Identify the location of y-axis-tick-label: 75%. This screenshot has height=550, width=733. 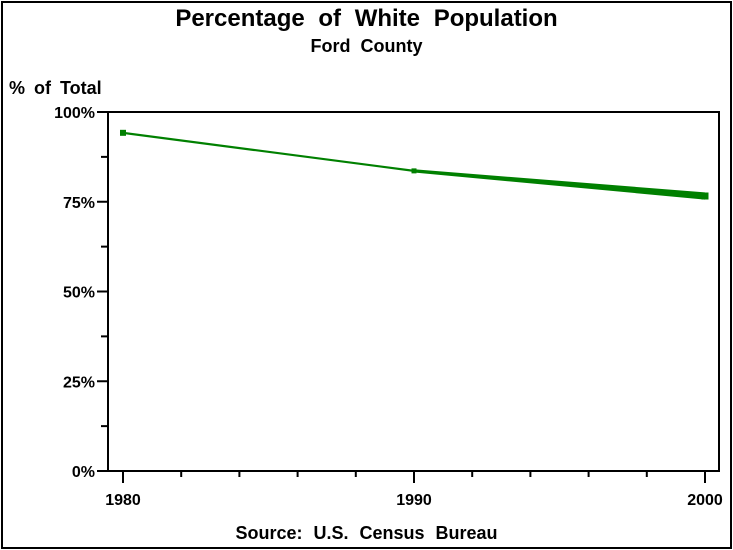
(79, 203).